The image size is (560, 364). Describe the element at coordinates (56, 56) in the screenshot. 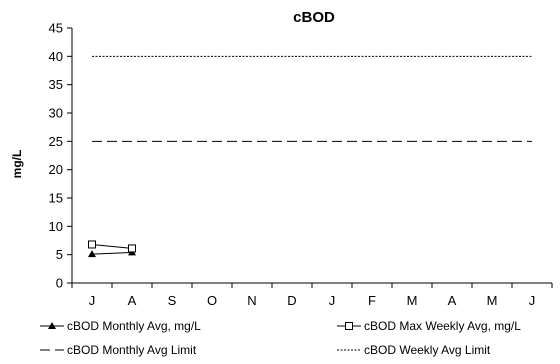

I see `y-tick-label: 40` at that location.